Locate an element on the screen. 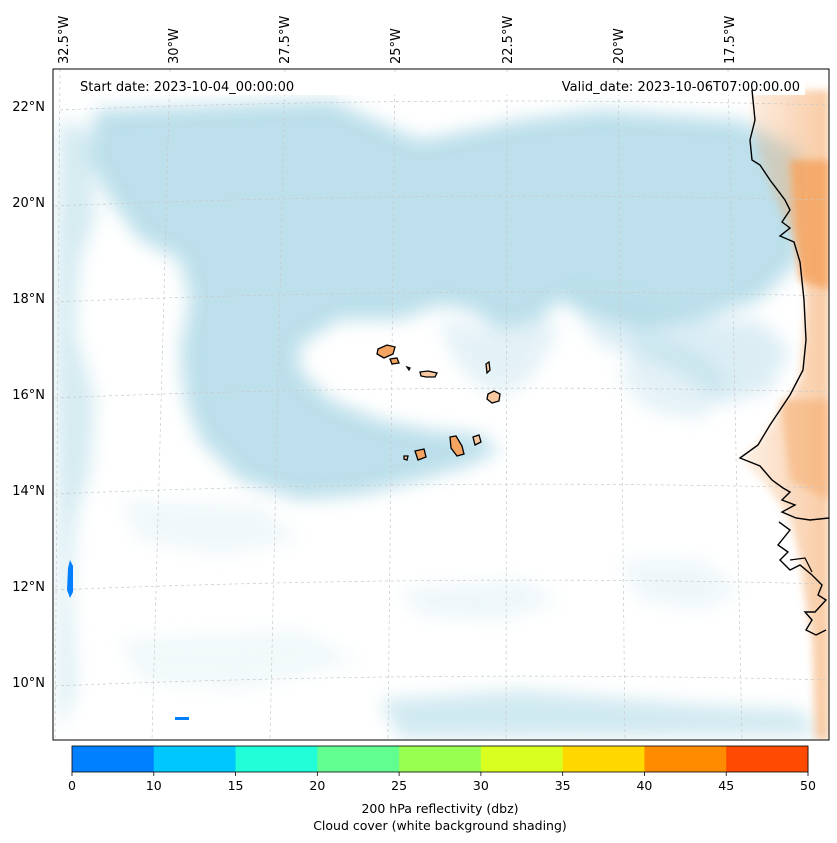 The width and height of the screenshot is (837, 843). reflectivity-echoes is located at coordinates (128, 640).